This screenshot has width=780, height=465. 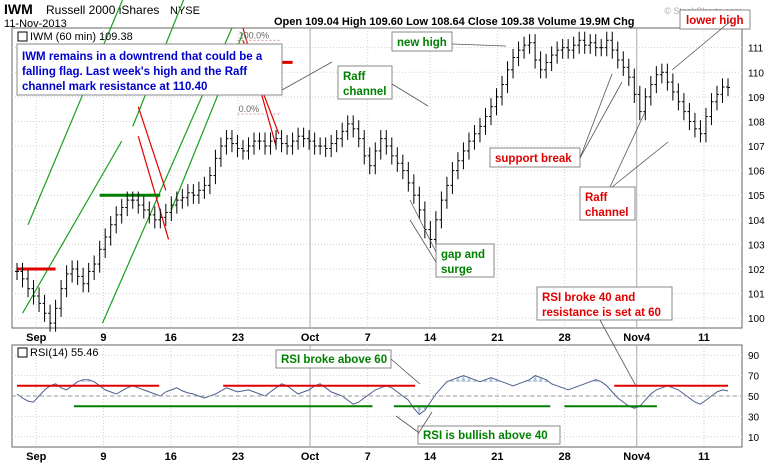 What do you see at coordinates (754, 356) in the screenshot?
I see `rsi-y-tick-label: 90` at bounding box center [754, 356].